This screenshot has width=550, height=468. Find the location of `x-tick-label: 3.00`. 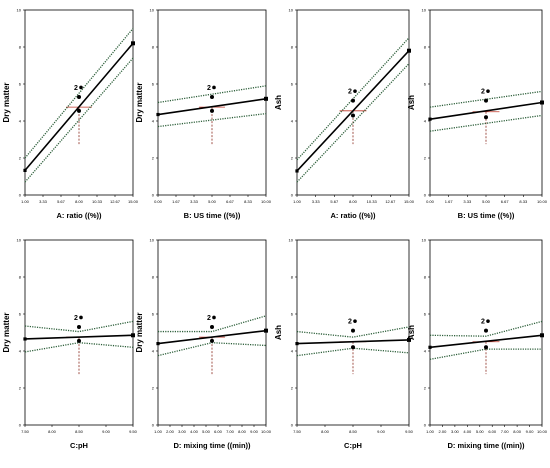

x-tick-label: 3.00 is located at coordinates (455, 431).